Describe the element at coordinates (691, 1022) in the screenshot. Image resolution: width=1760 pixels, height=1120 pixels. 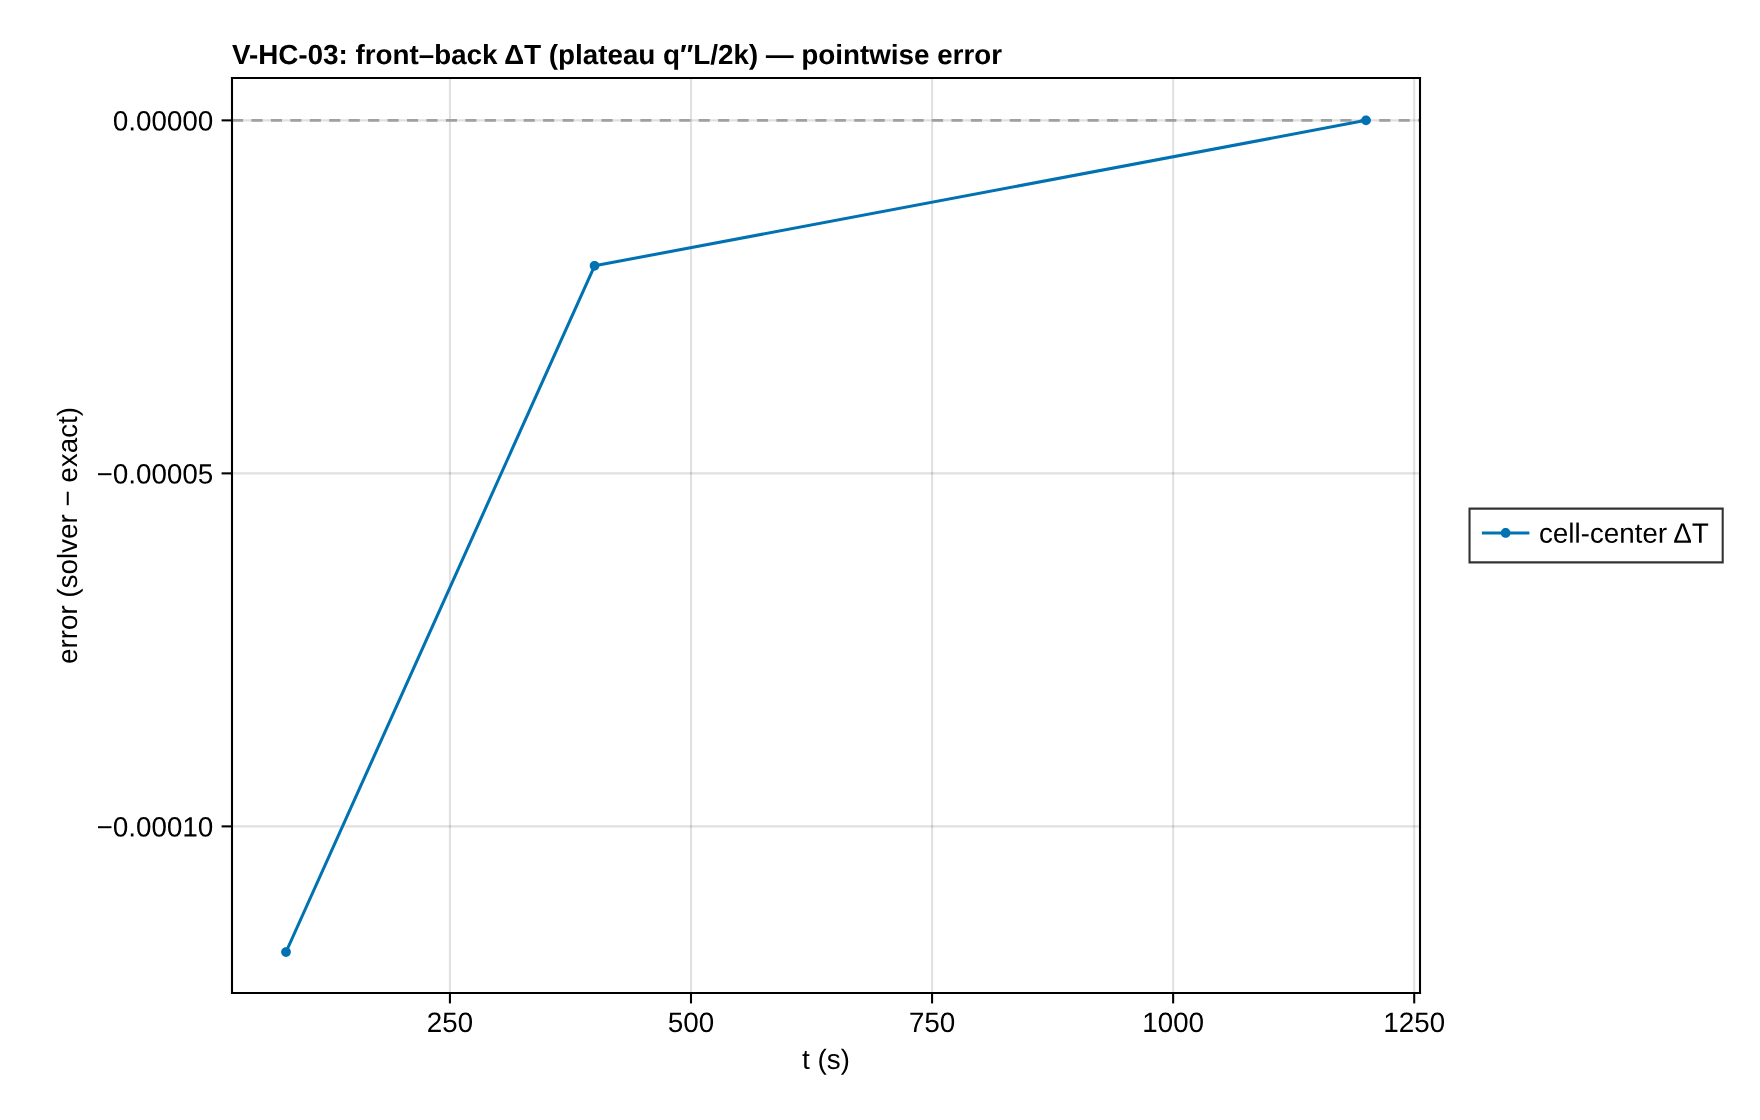
I see `x-tick-label: 500` at that location.